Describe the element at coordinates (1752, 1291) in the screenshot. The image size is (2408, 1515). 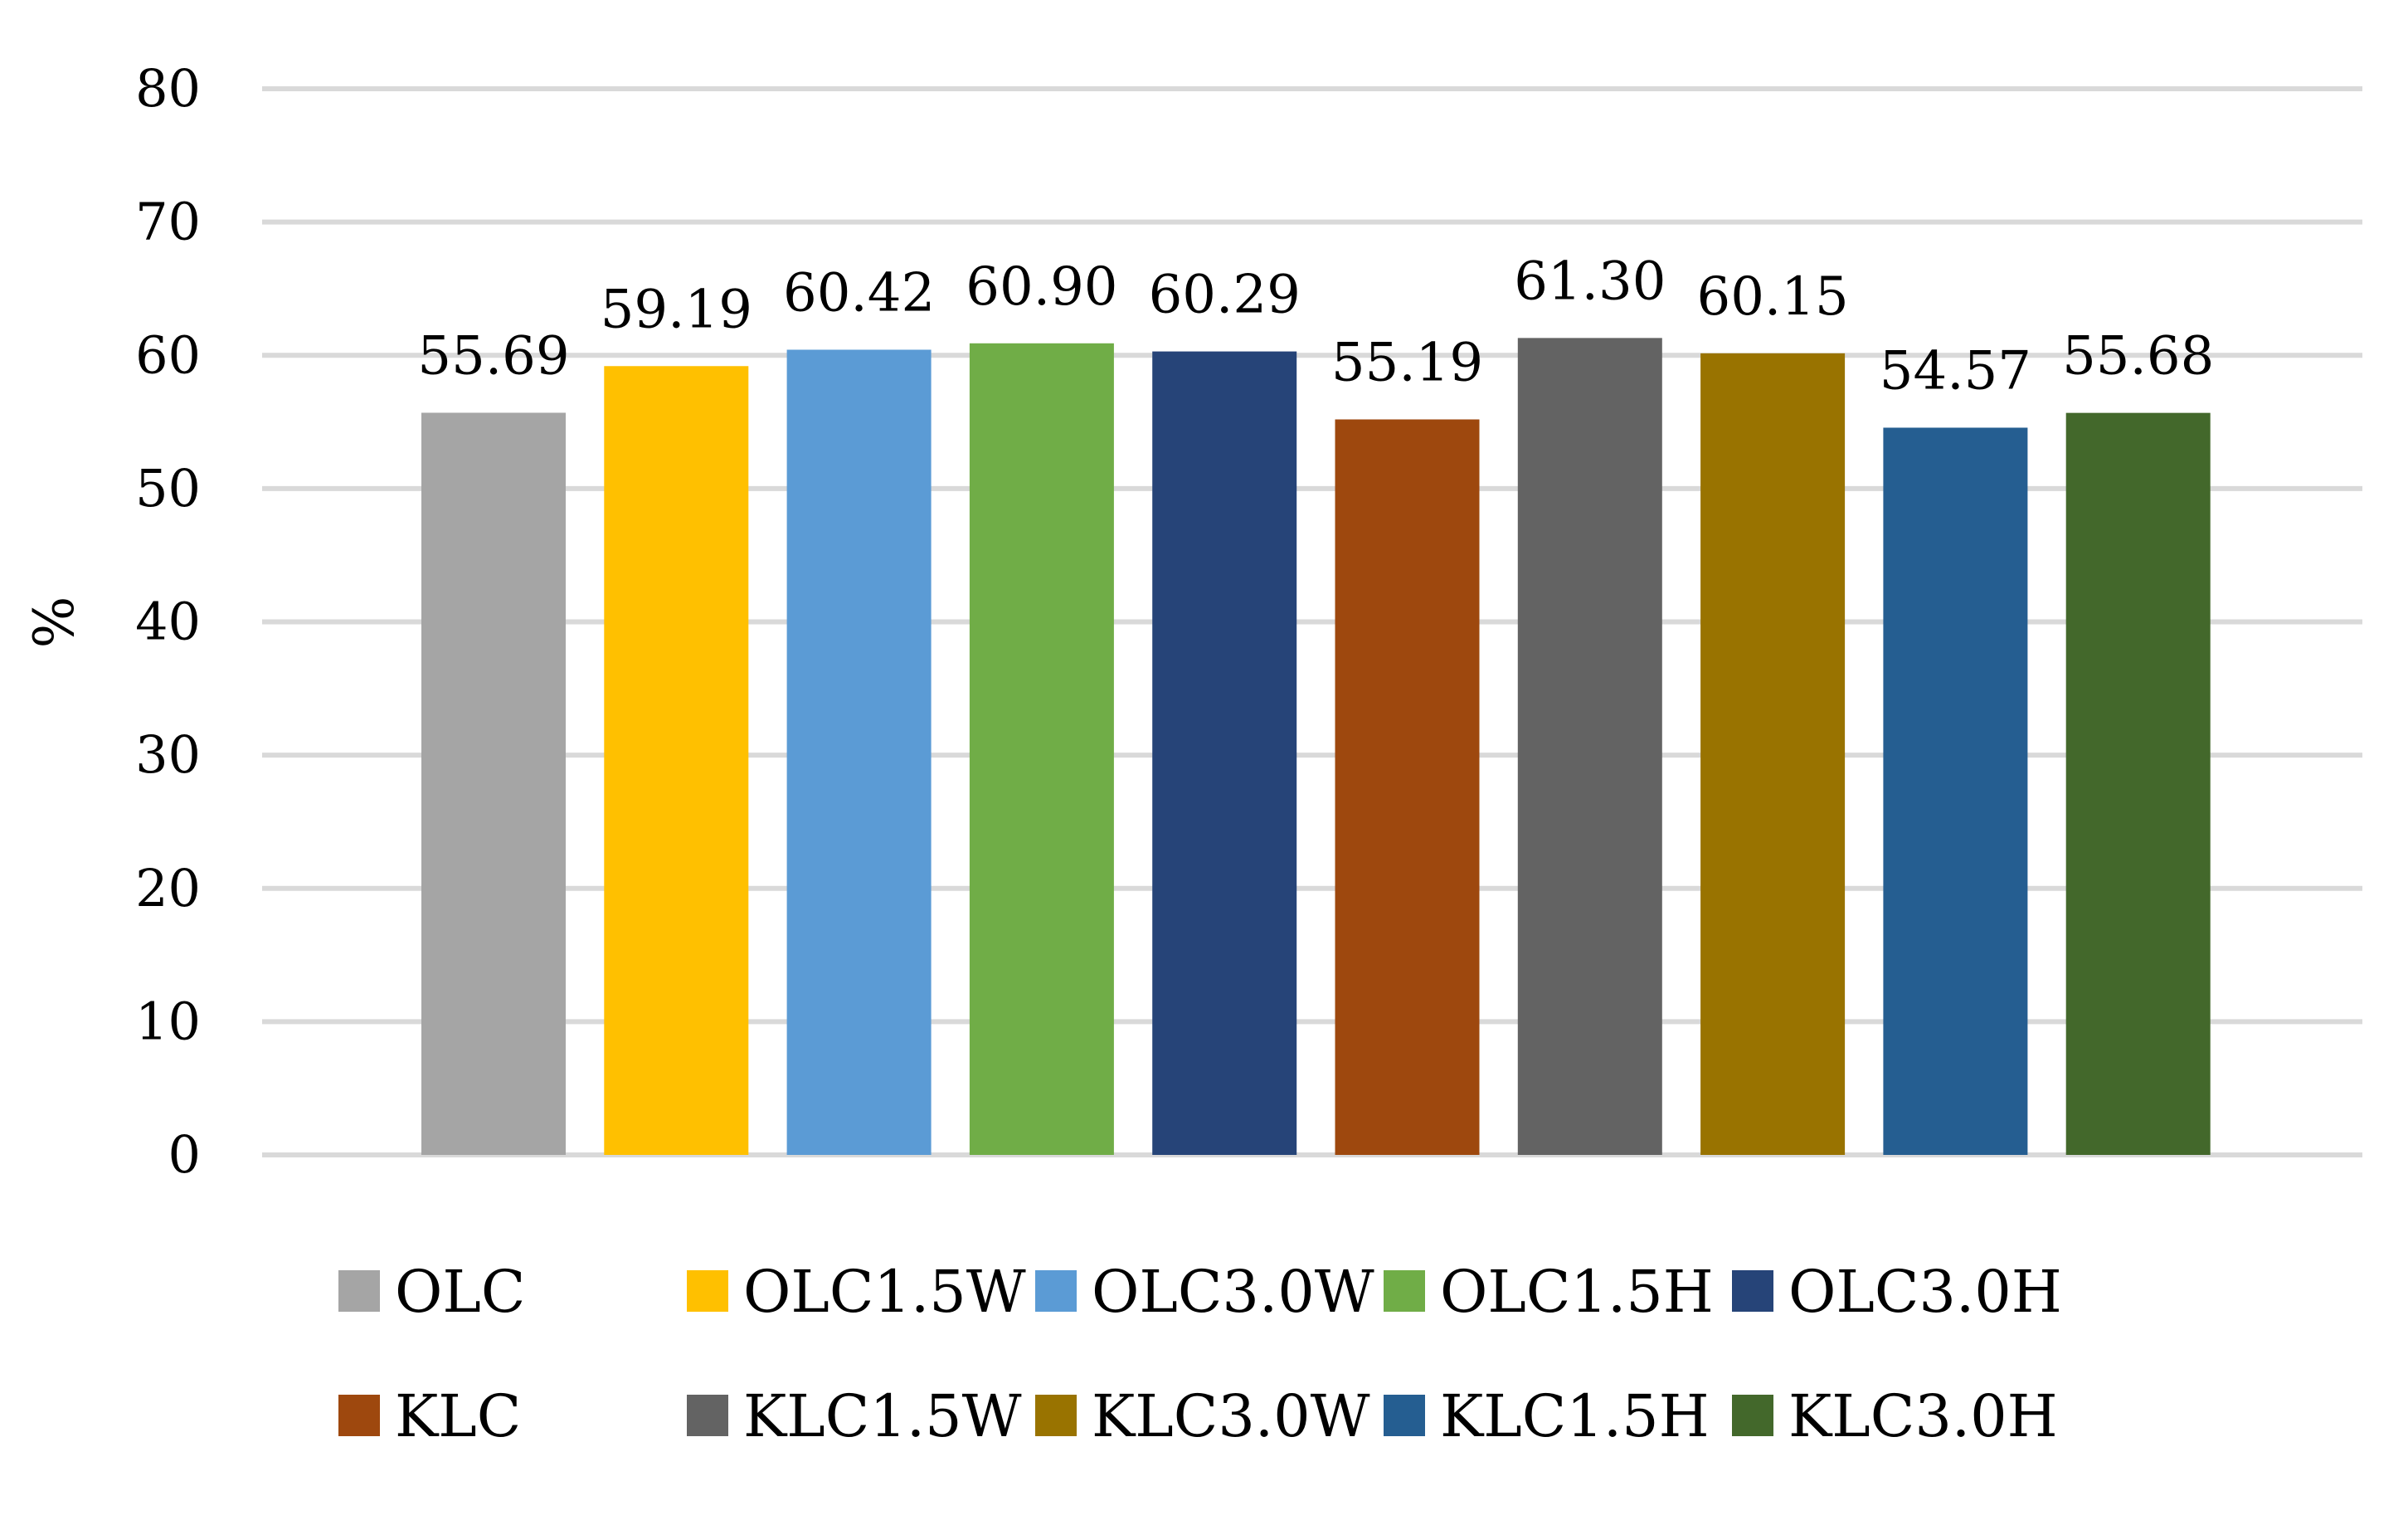
I see `legend-swatch-OLC3.0H` at that location.